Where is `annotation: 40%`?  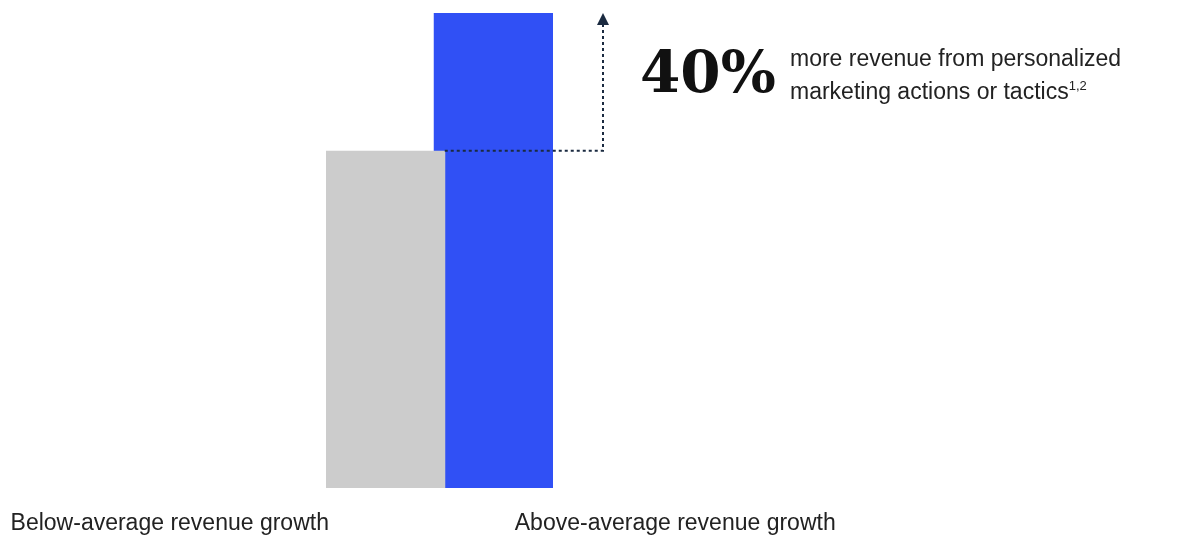 annotation: 40% is located at coordinates (708, 72).